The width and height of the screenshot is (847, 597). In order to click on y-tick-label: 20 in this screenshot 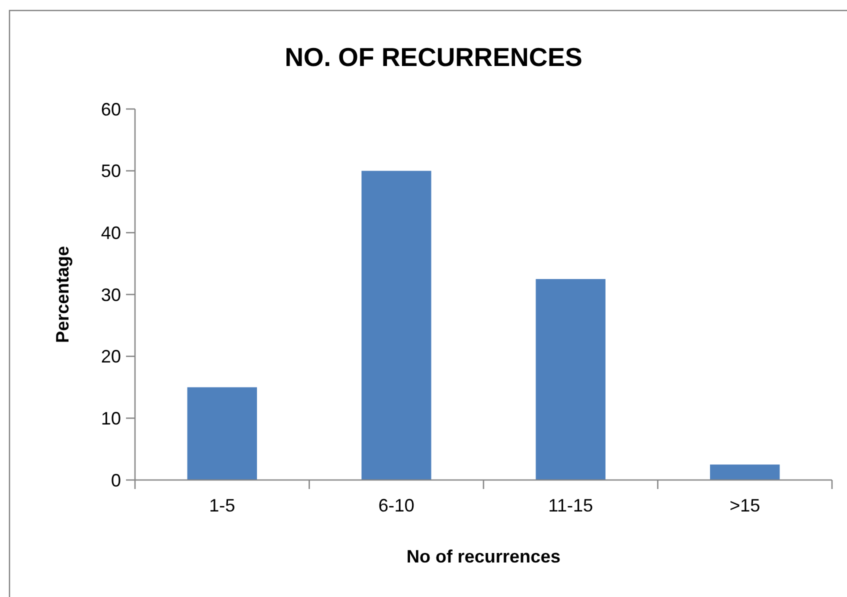, I will do `click(110, 356)`.